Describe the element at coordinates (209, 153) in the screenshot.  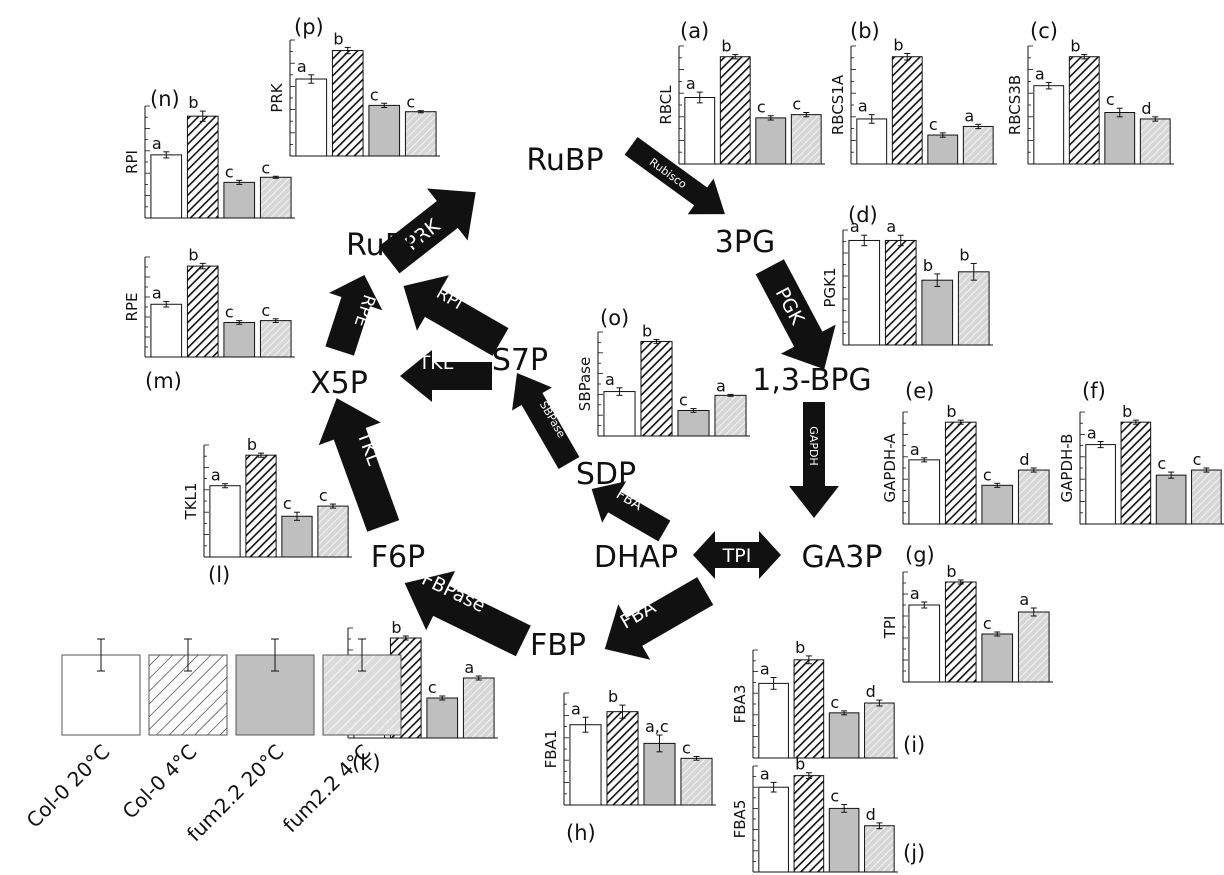
I see `panel-n: a b c c RPI (n)` at that location.